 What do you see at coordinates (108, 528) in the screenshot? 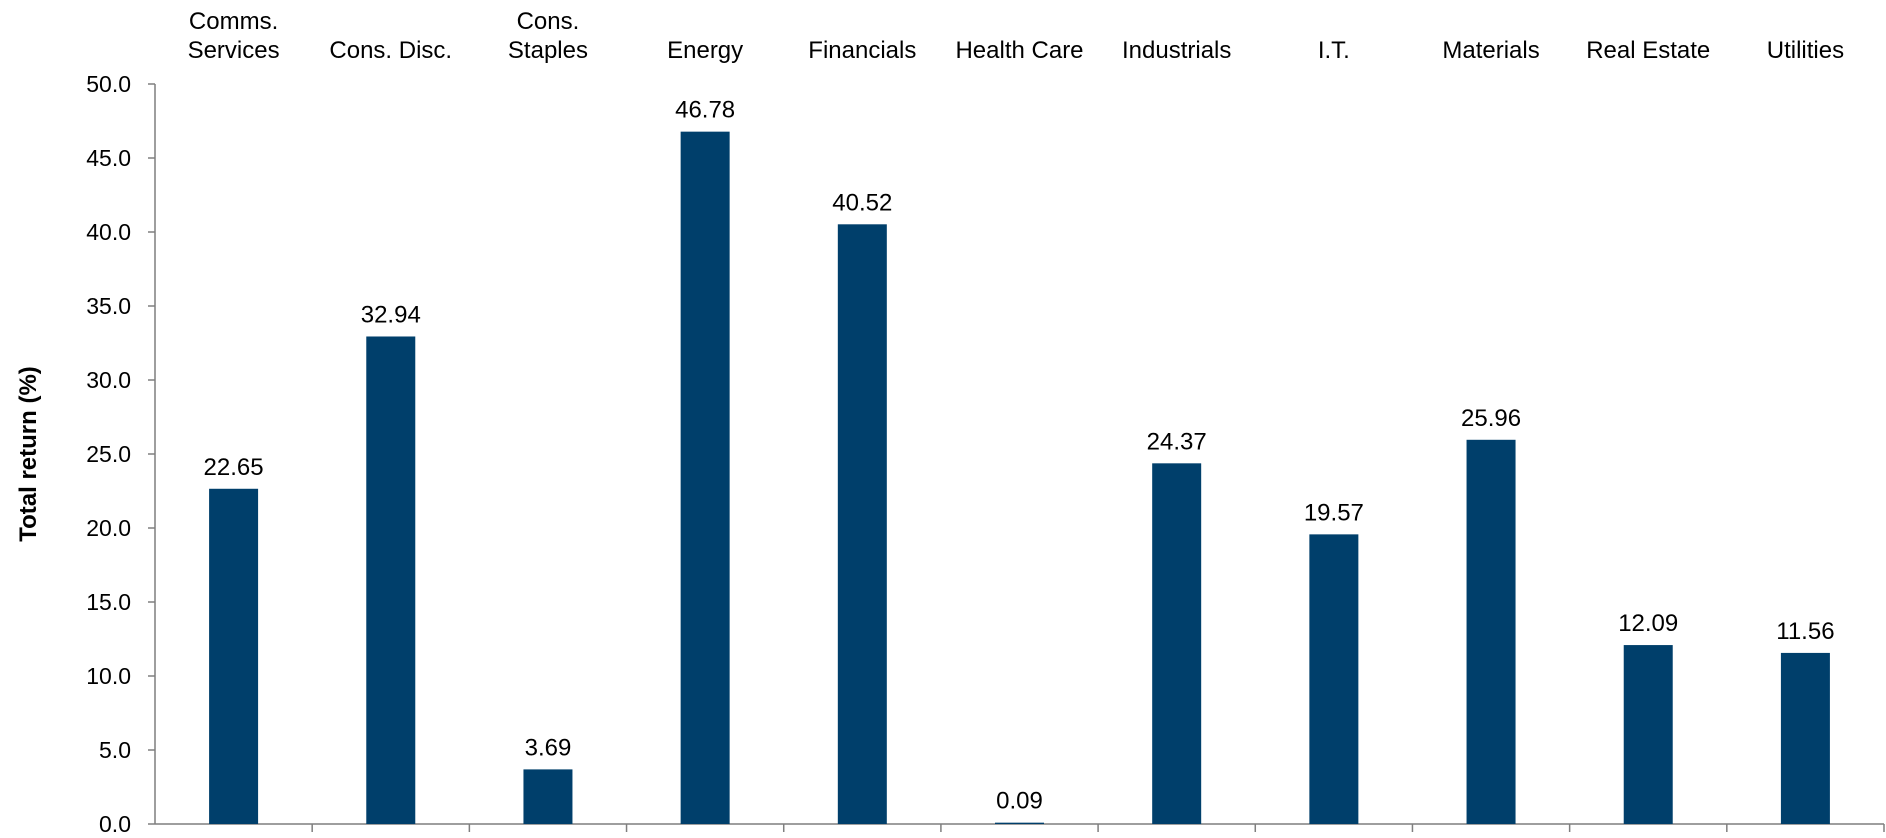
I see `y-tick-label: 20.0` at bounding box center [108, 528].